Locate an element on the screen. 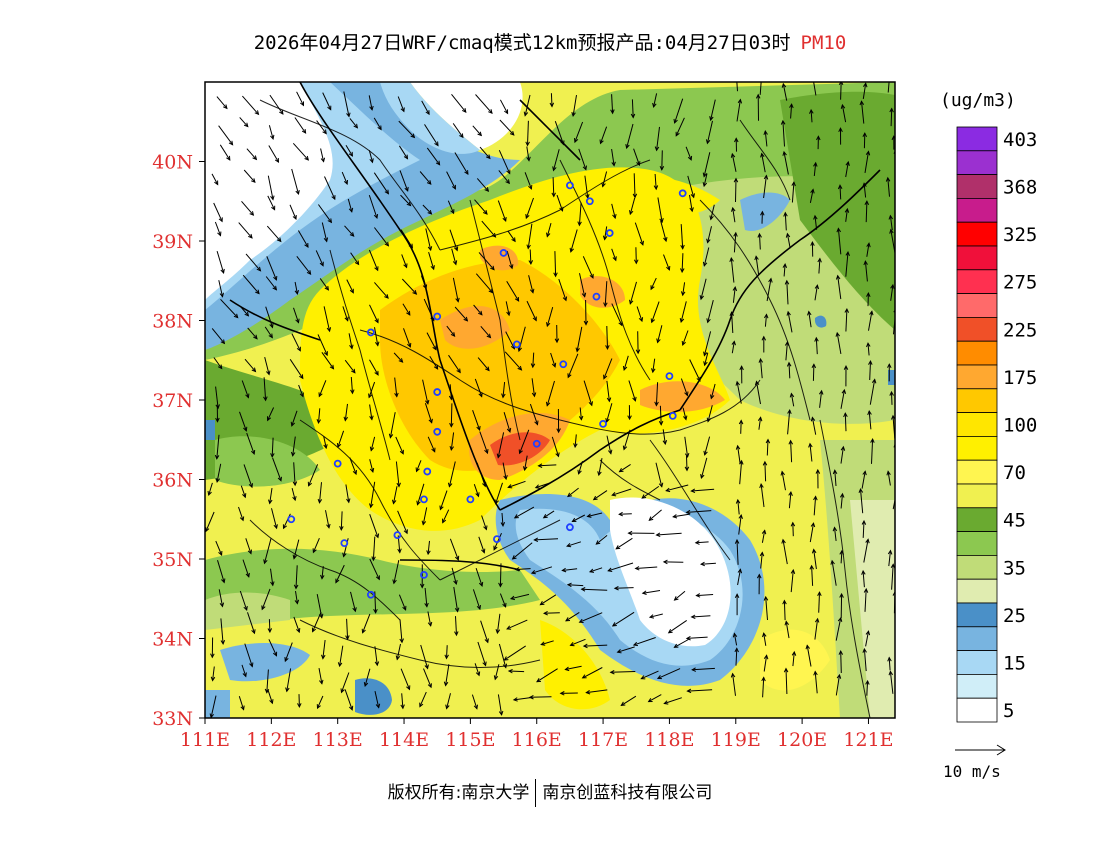  station-marker is located at coordinates (596, 296).